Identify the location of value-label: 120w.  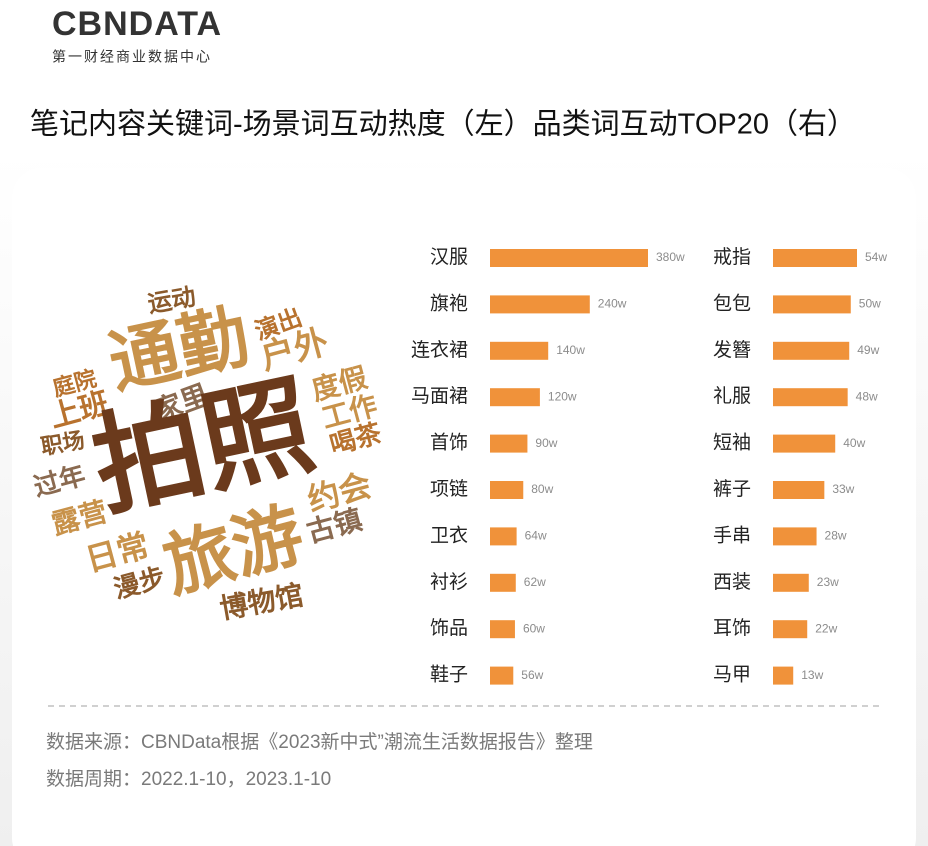
(562, 396).